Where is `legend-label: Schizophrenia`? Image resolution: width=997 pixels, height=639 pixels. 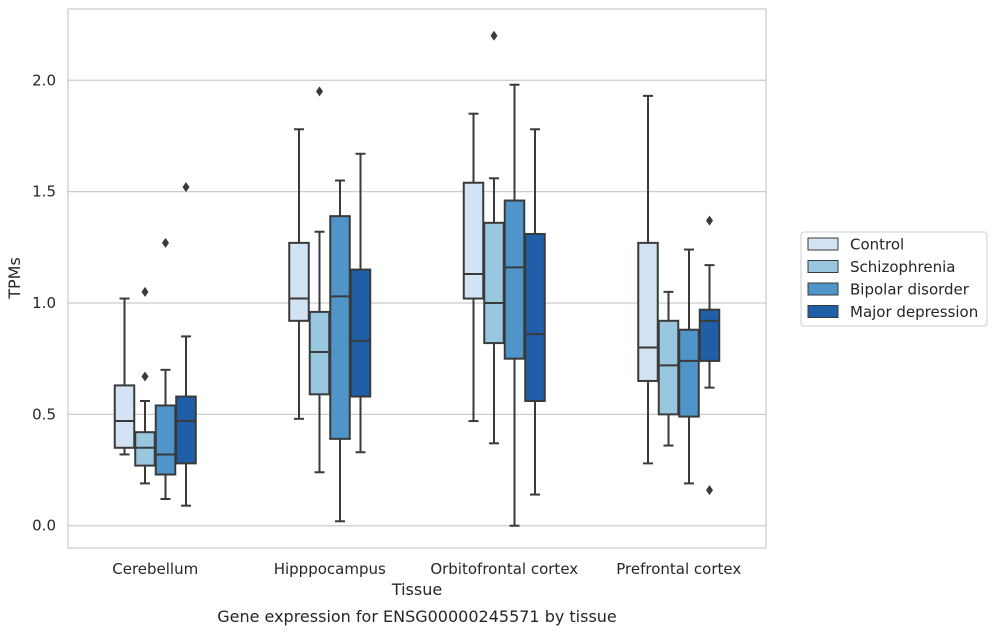 legend-label: Schizophrenia is located at coordinates (902, 267).